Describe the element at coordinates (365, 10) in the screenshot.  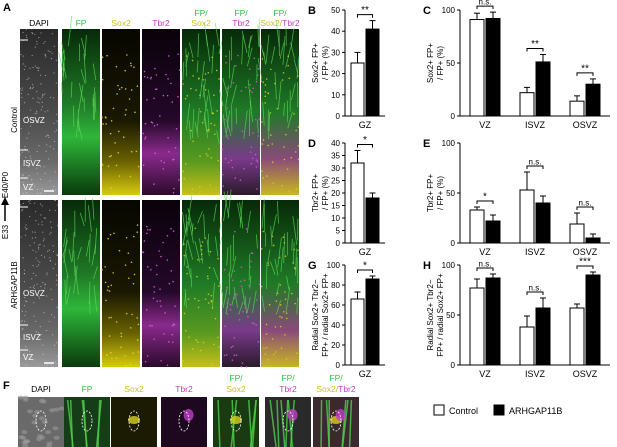
I see `chart-b-sig-label-0: **` at that location.